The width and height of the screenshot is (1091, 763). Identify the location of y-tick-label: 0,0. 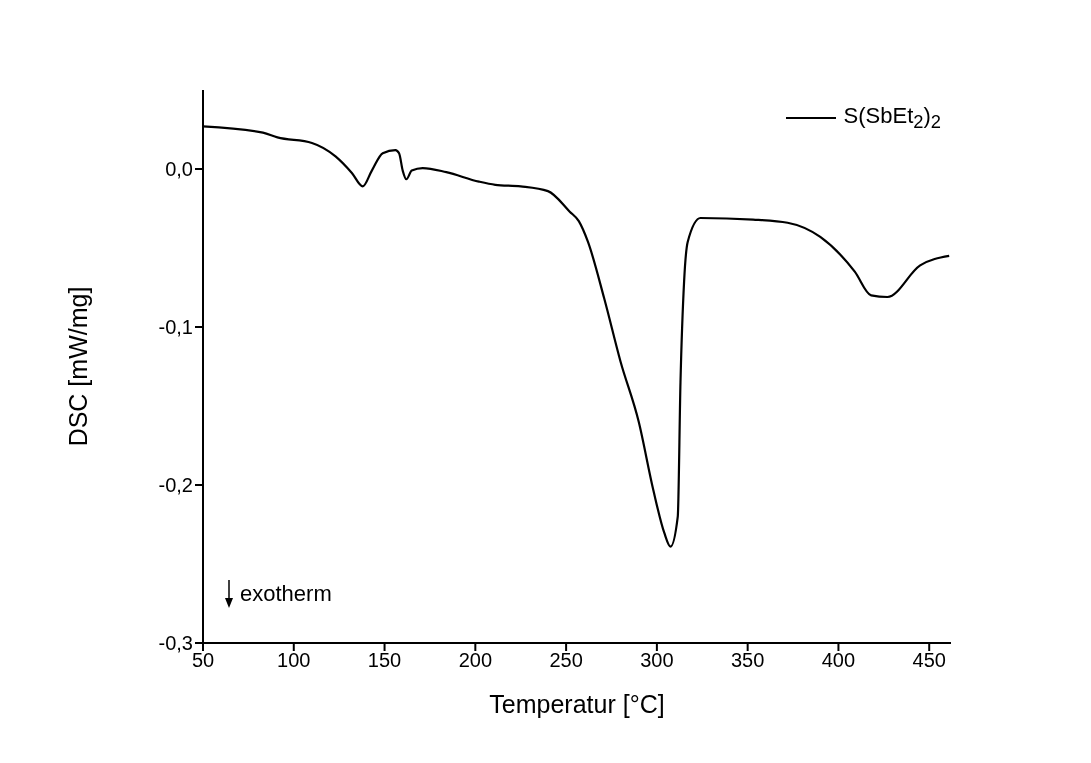
(179, 169).